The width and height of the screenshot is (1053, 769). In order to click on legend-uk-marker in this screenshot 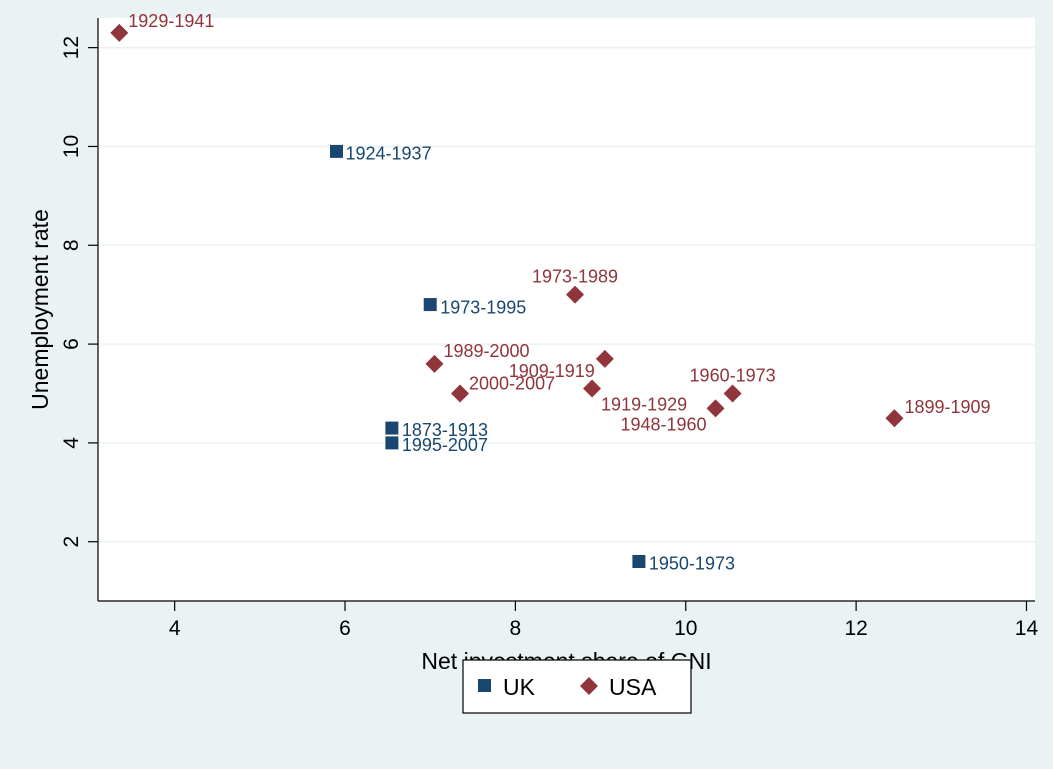, I will do `click(484, 685)`.